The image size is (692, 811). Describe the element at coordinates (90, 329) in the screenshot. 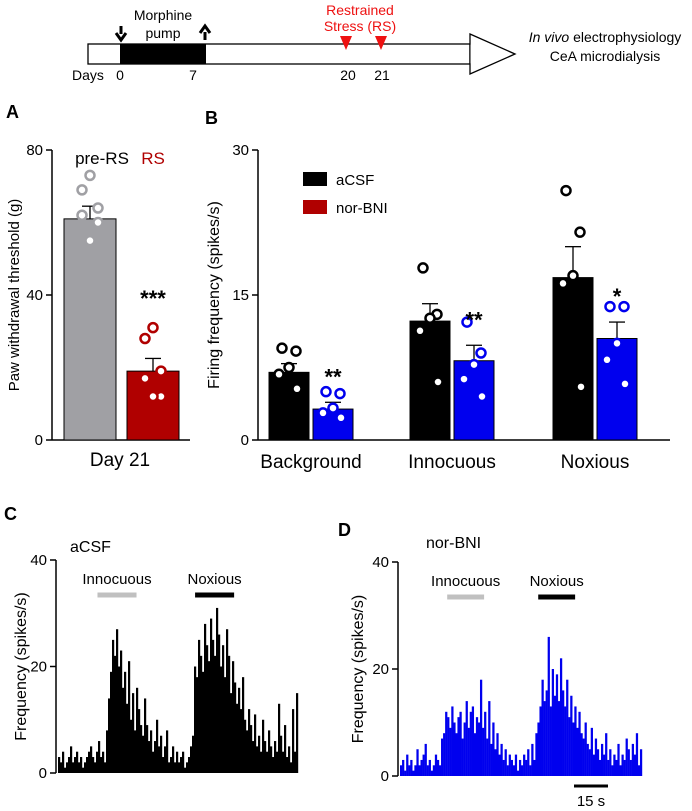

I see `panel-a-bar-pre-RS` at that location.